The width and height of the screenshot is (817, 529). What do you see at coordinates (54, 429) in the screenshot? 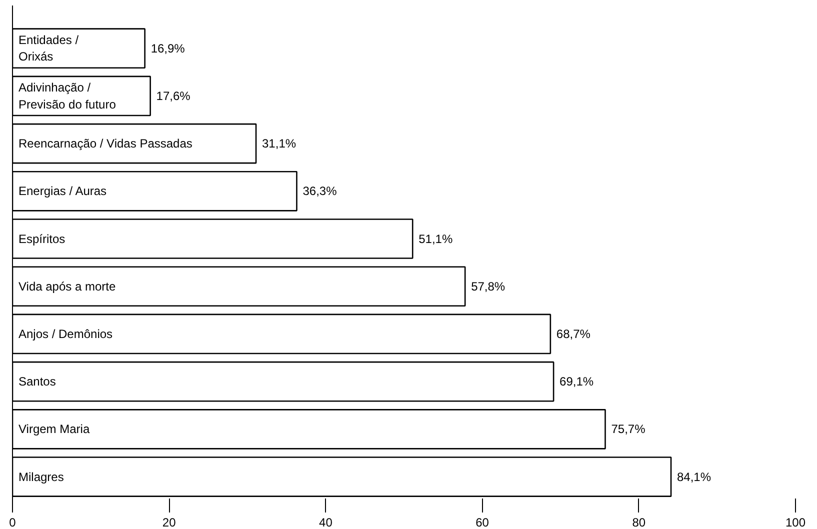
I see `y-tick-label: Virgem Maria` at bounding box center [54, 429].